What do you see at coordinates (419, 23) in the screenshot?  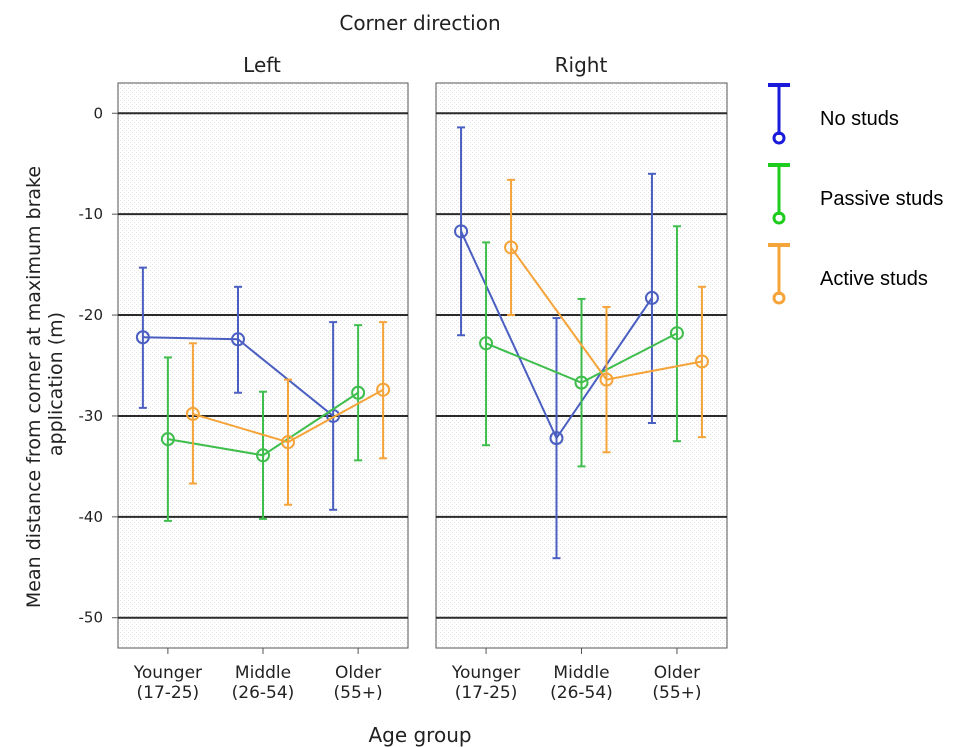 I see `chart-title: Corner direction` at bounding box center [419, 23].